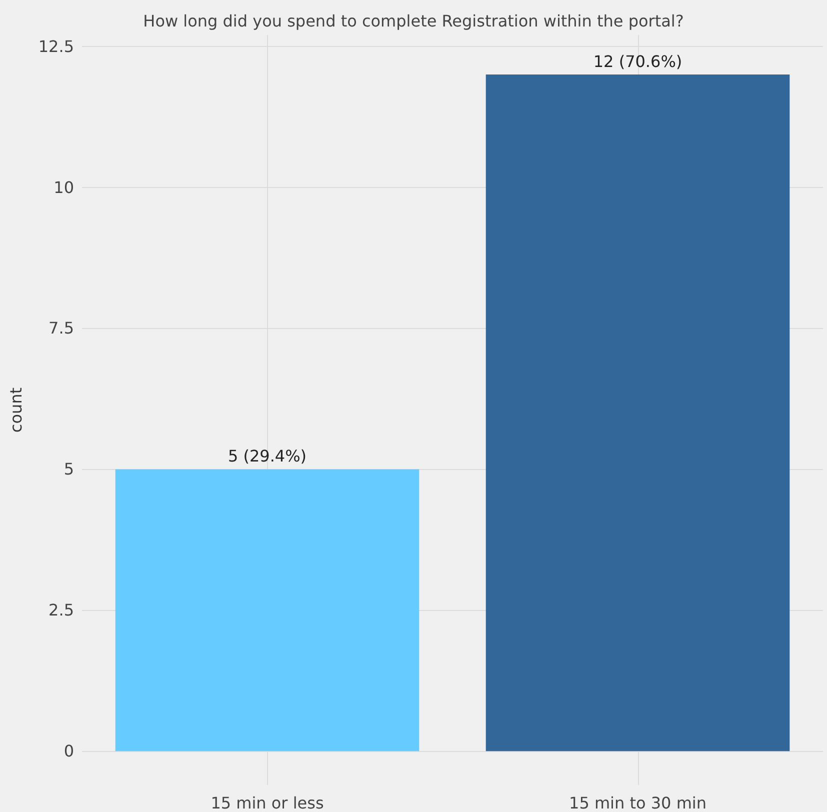 The image size is (827, 812). Describe the element at coordinates (69, 469) in the screenshot. I see `y-tick-label: 5` at that location.